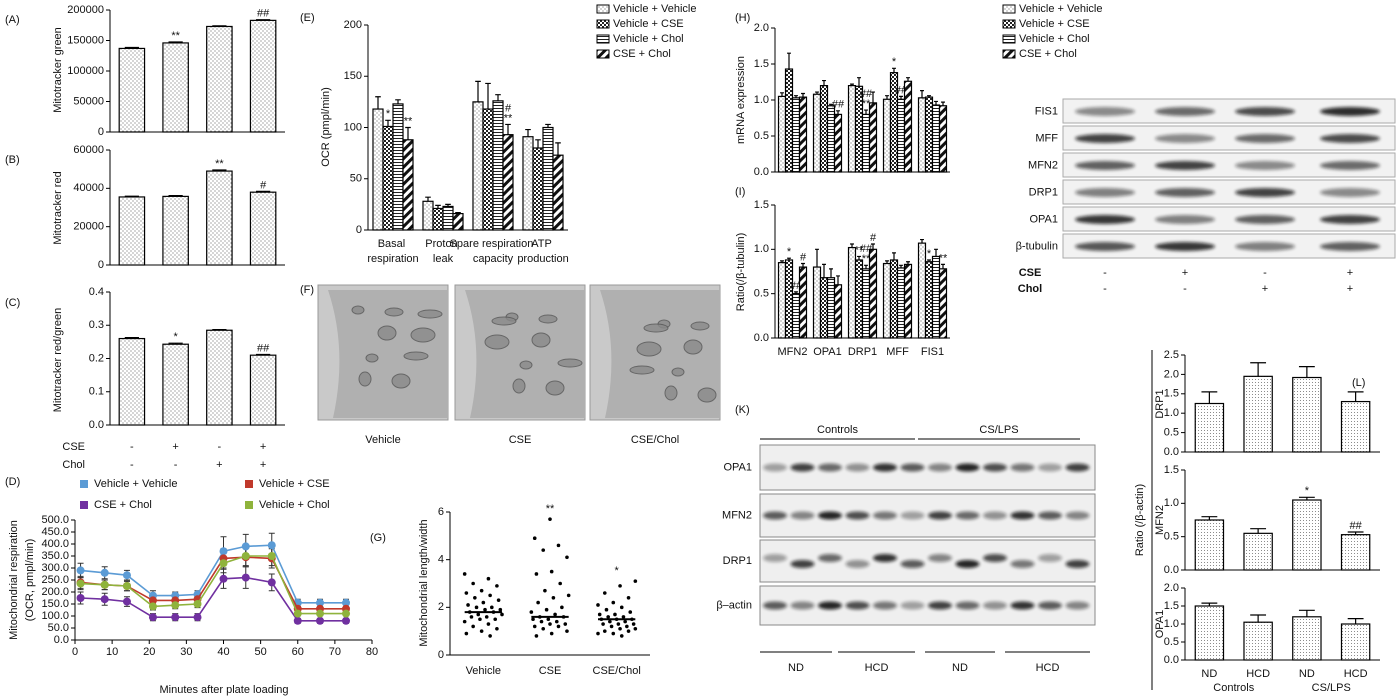 The width and height of the screenshot is (1400, 700). What do you see at coordinates (1233, 688) in the screenshot?
I see `group-label: Controls` at bounding box center [1233, 688].